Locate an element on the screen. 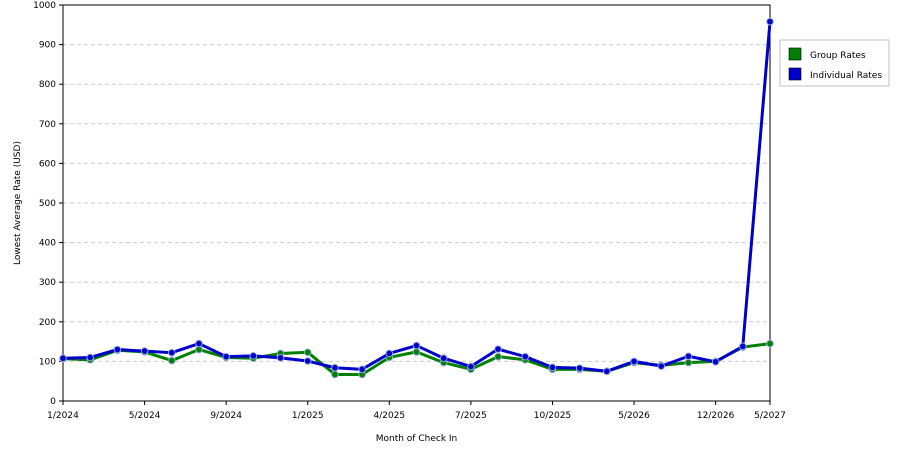 Image resolution: width=900 pixels, height=450 pixels. x-tick-label: 4/2025 is located at coordinates (389, 416).